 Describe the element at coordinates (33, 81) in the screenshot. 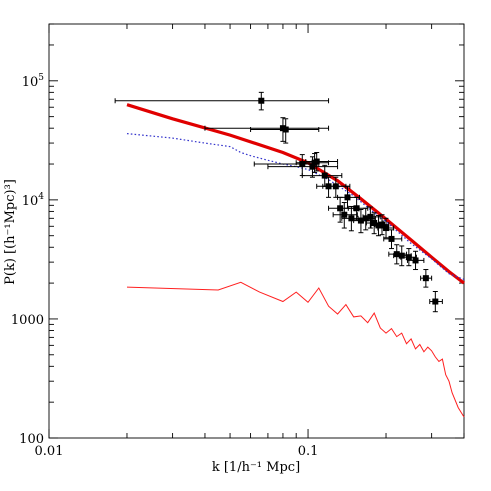

I see `y-tick-label: 10⁵` at that location.